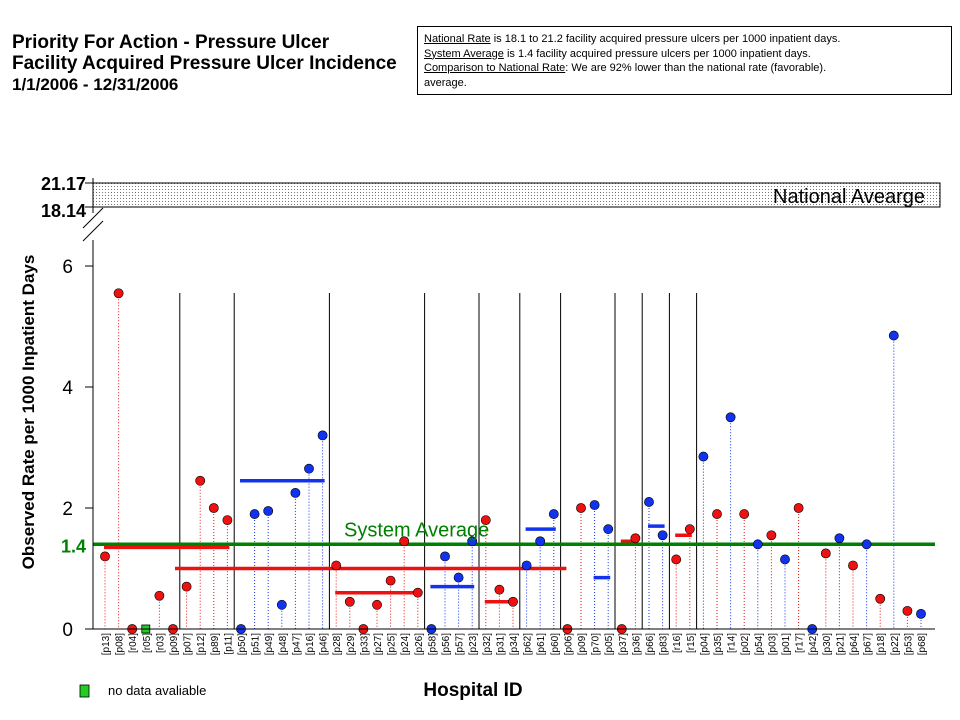 The height and width of the screenshot is (720, 960). What do you see at coordinates (392, 644) in the screenshot?
I see `x-tick-label: [p25]` at bounding box center [392, 644].